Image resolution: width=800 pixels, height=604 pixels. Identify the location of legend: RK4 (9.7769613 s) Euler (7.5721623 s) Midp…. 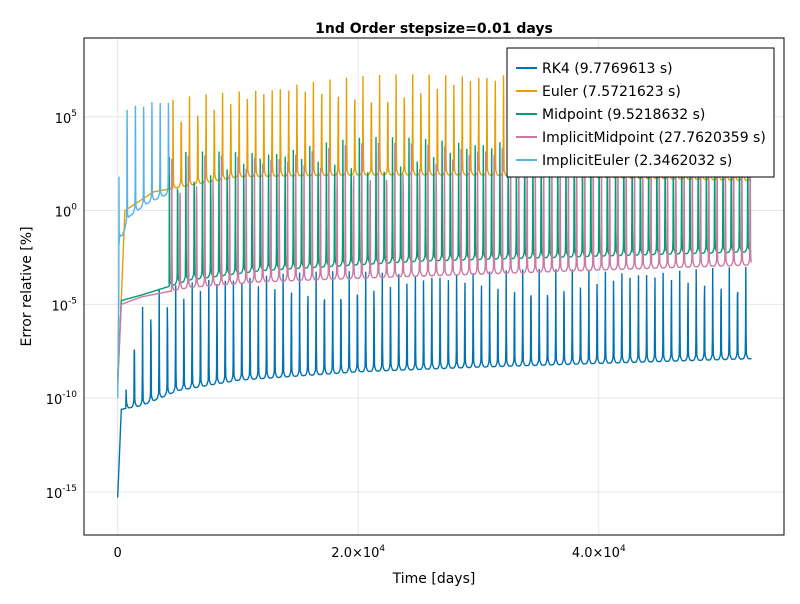
(640, 112).